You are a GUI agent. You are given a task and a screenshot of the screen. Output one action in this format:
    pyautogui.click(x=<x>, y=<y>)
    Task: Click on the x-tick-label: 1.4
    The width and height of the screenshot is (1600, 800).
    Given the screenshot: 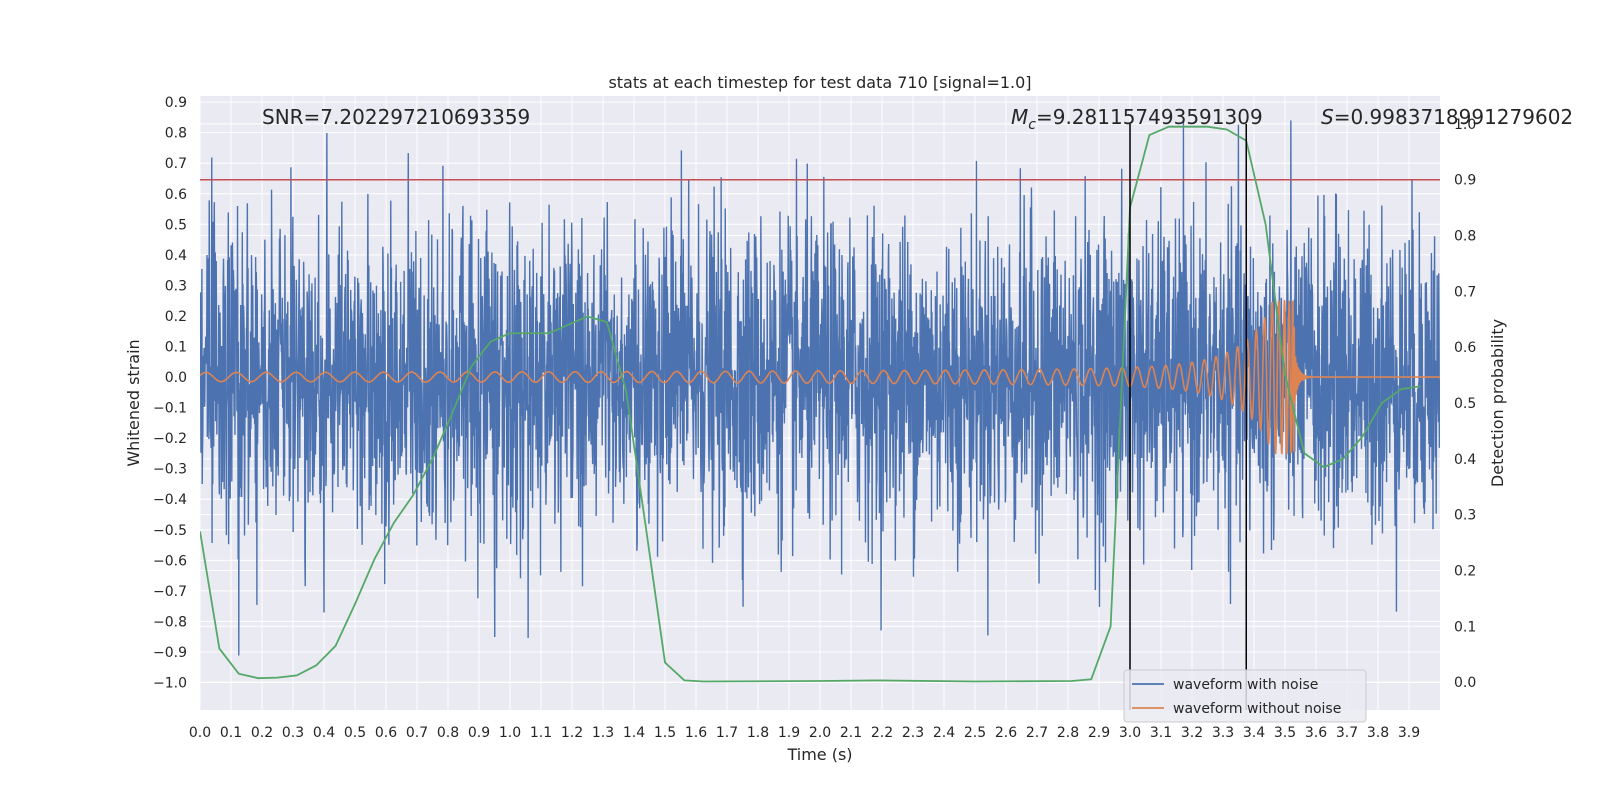 What is the action you would take?
    pyautogui.click(x=634, y=733)
    